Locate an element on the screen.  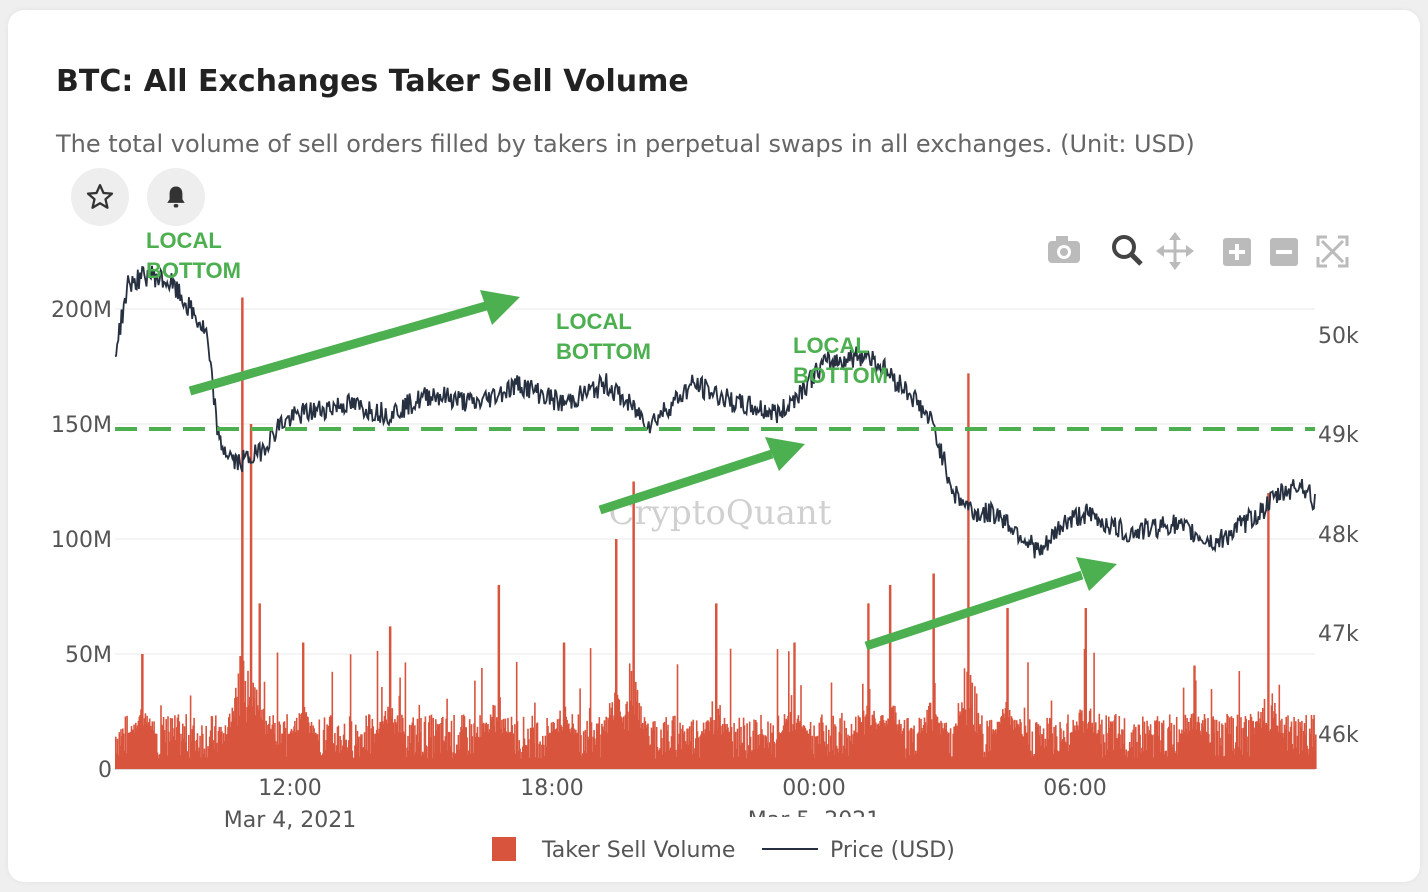
alert-button is located at coordinates (176, 197).